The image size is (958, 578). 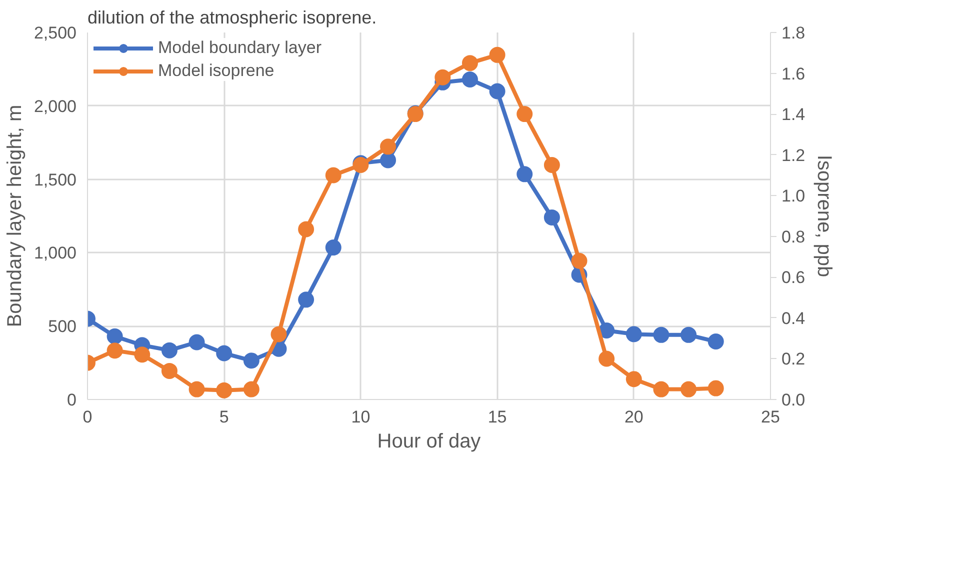 What do you see at coordinates (62, 326) in the screenshot?
I see `y-tick-label: 500` at bounding box center [62, 326].